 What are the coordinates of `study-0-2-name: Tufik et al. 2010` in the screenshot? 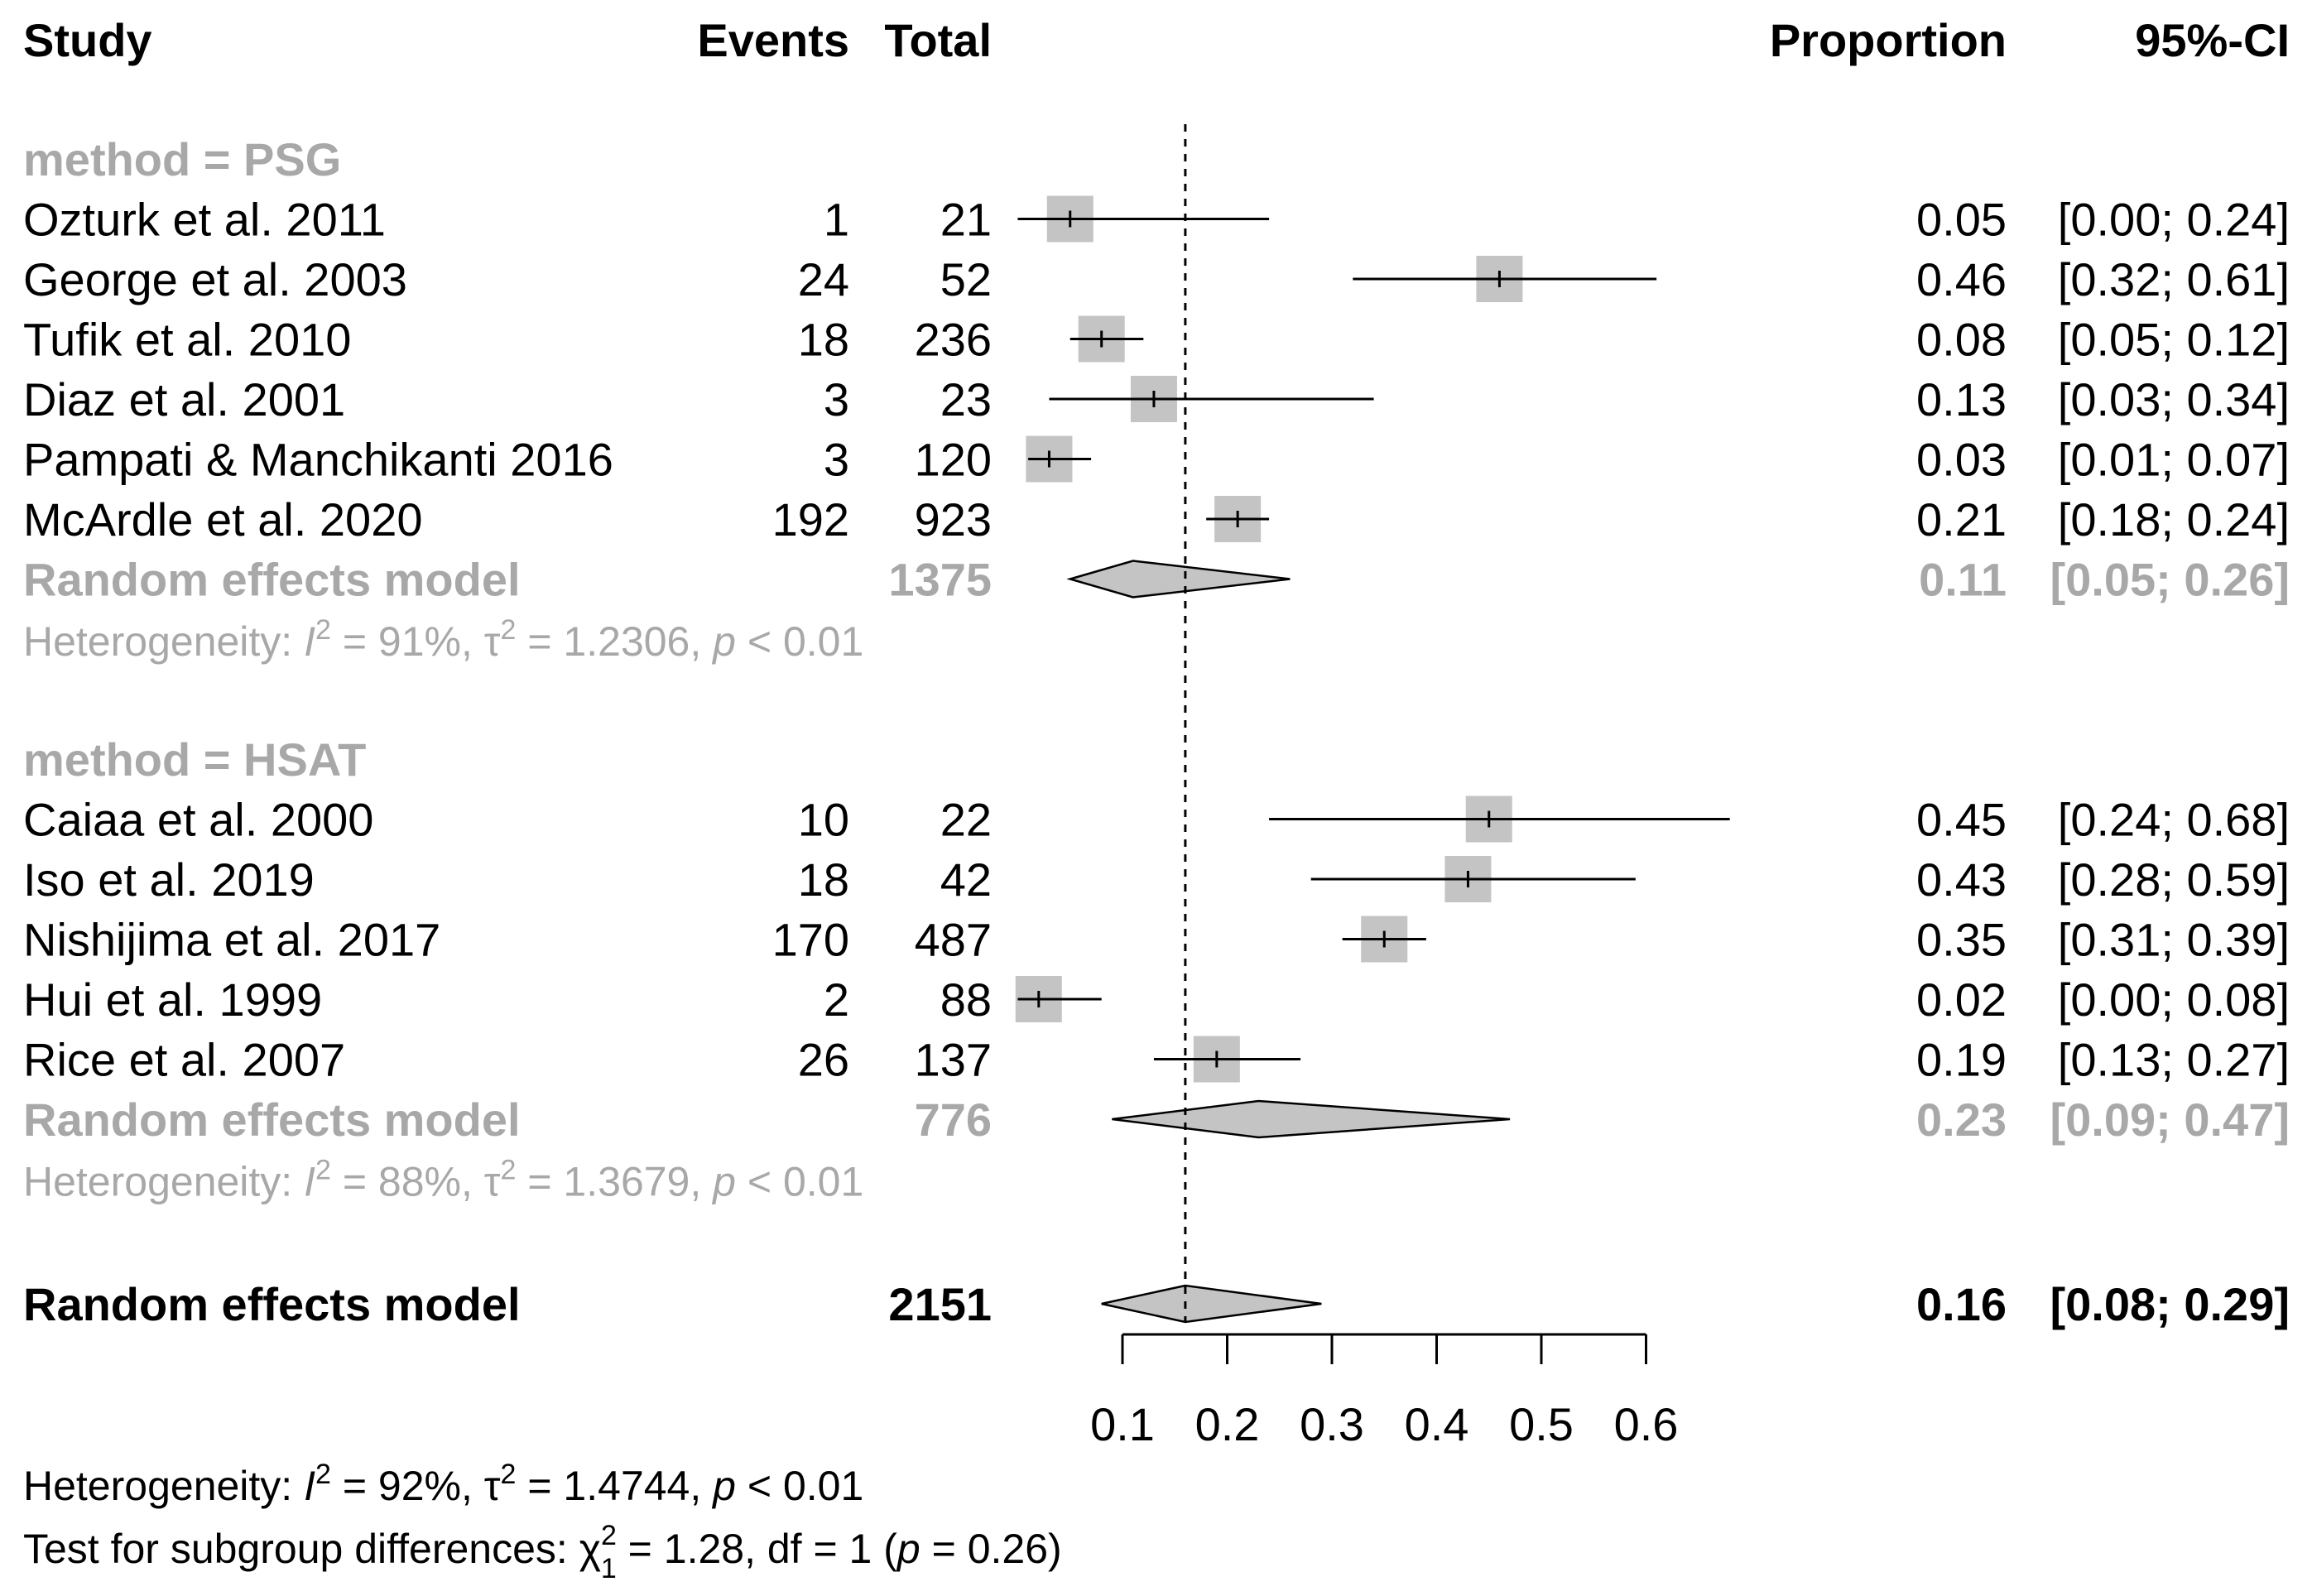 It's located at (187, 340).